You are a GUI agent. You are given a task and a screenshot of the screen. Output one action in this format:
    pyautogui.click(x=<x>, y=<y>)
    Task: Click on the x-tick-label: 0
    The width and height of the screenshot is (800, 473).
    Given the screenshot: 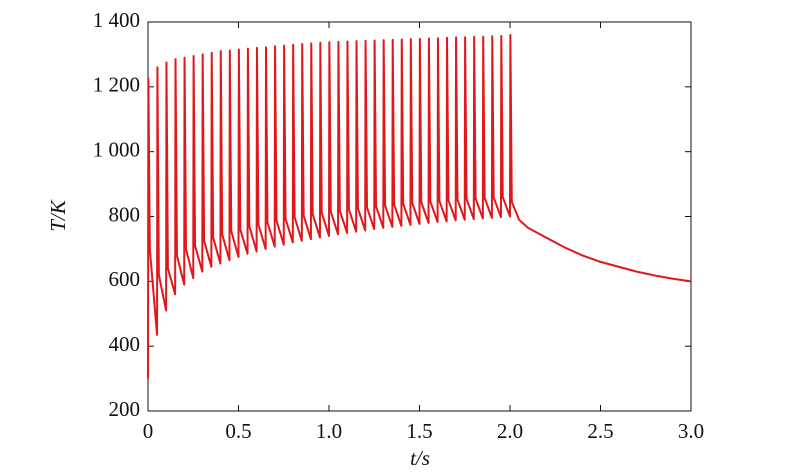 What is the action you would take?
    pyautogui.click(x=148, y=431)
    